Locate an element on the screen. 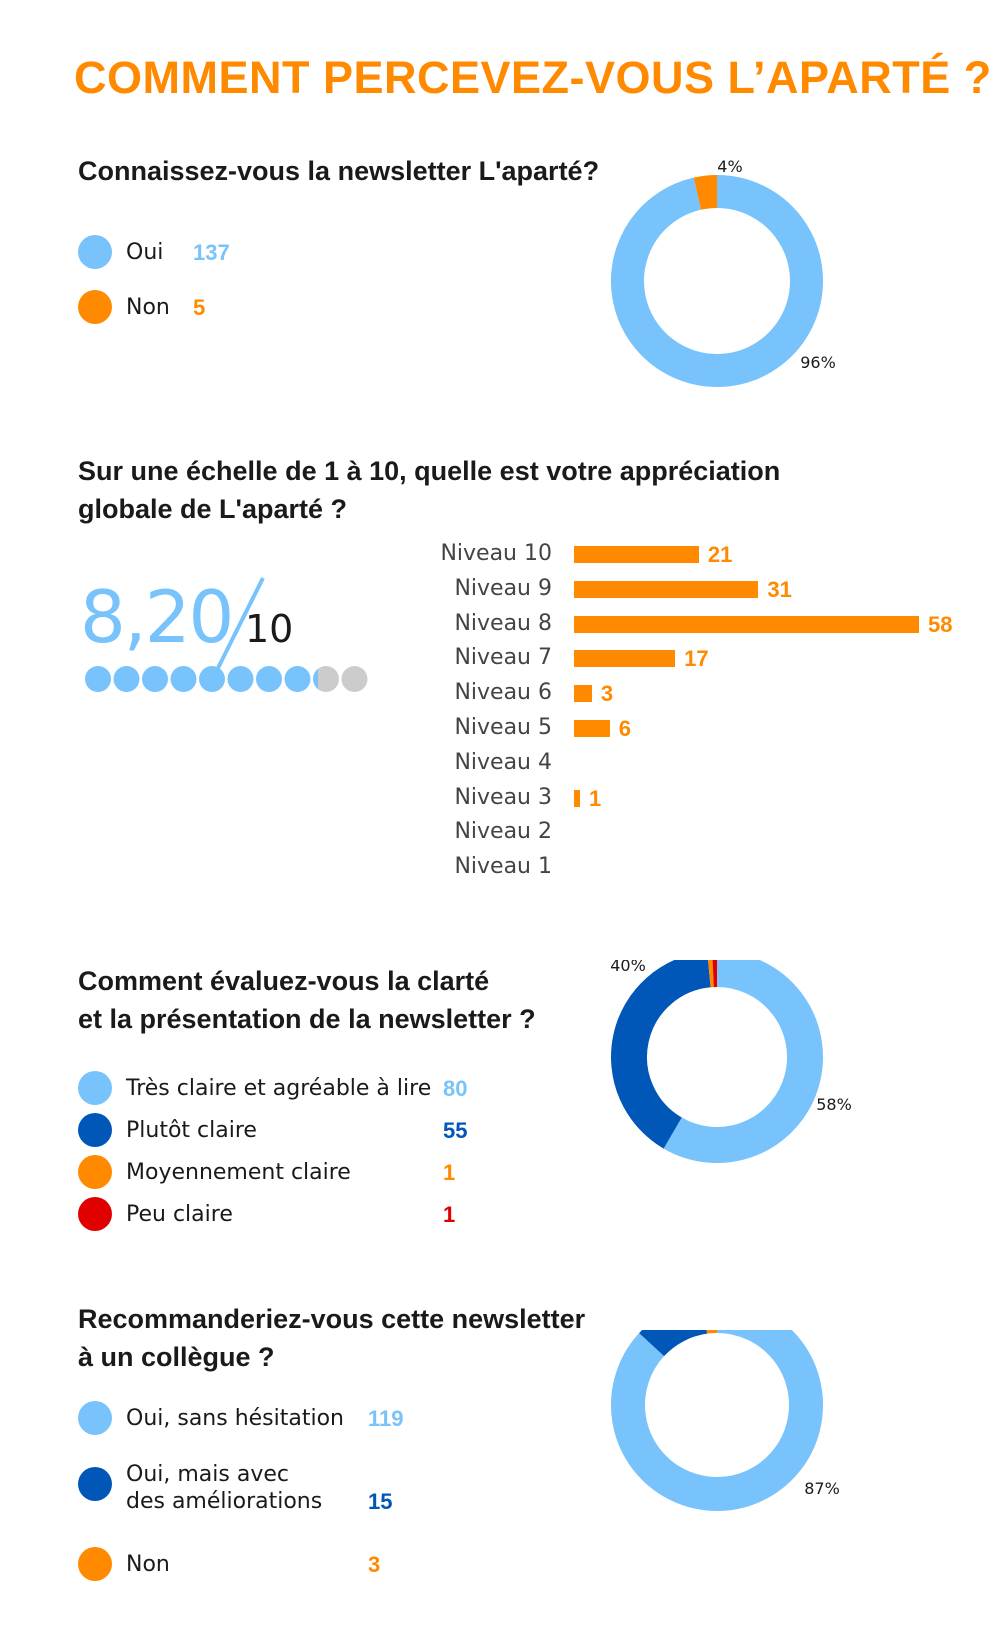 This screenshot has width=1001, height=1651. q3-donut-chart: 58%40%1%1% is located at coordinates (731, 1061).